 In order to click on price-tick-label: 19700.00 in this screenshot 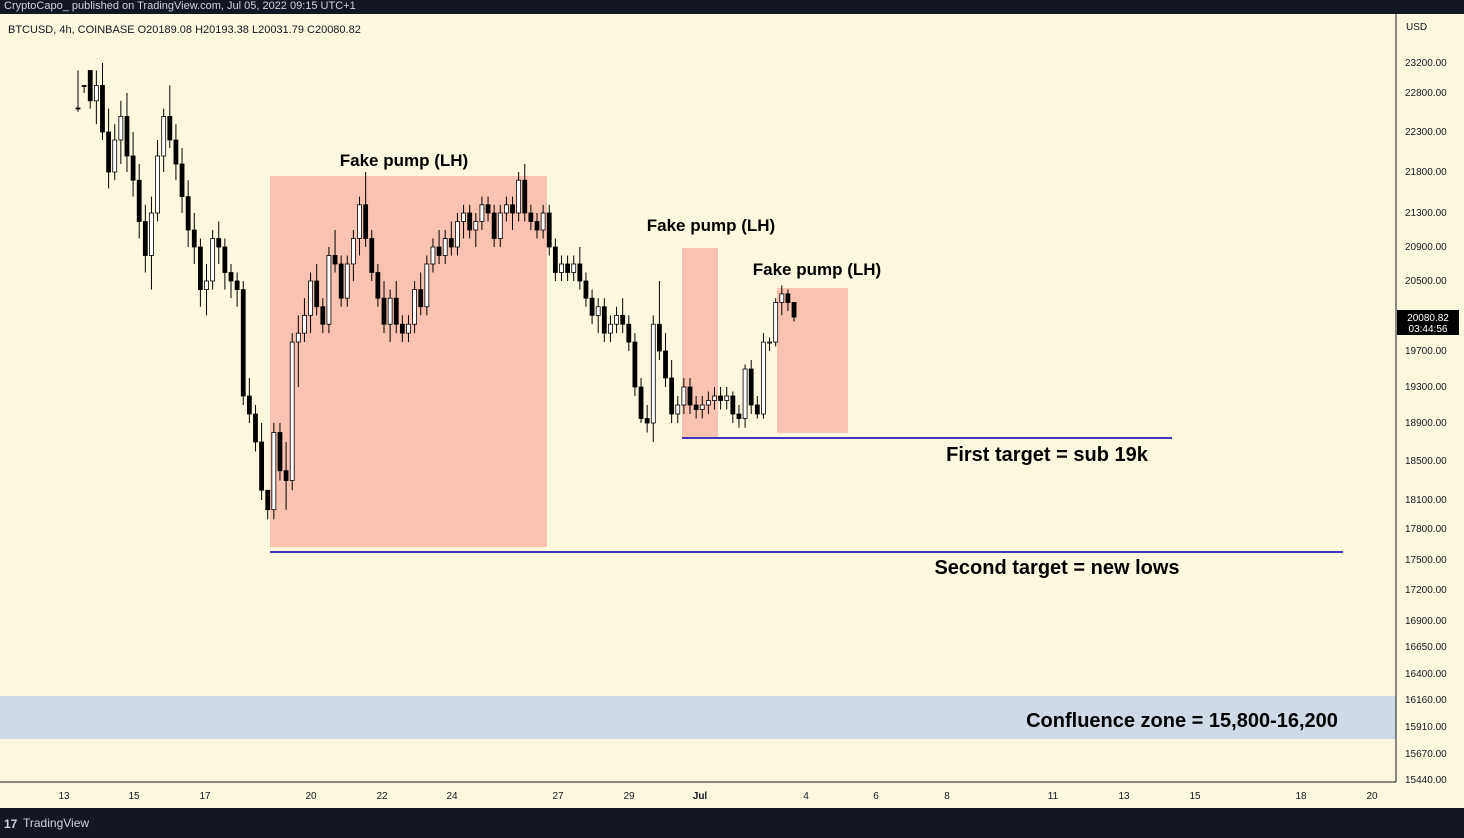, I will do `click(1426, 351)`.